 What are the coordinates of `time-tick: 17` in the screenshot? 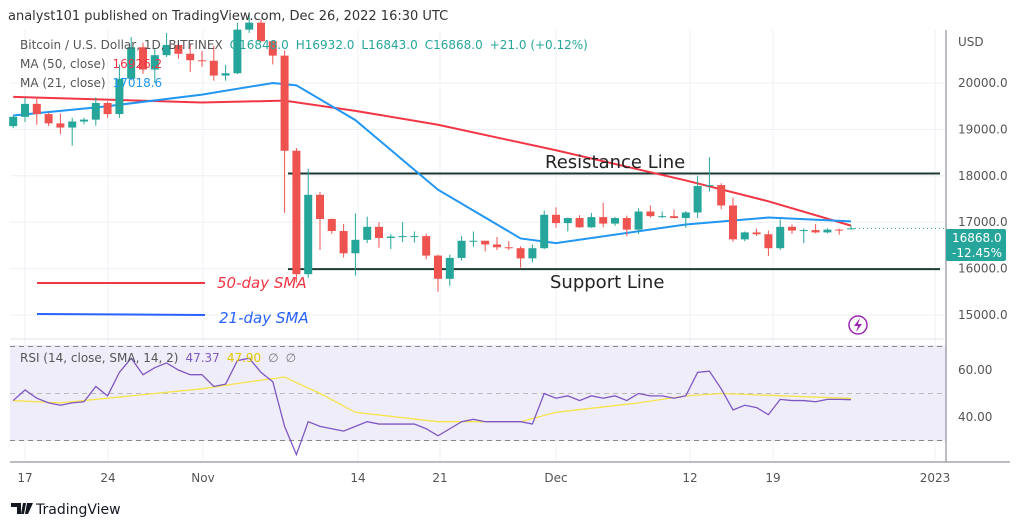 It's located at (24, 478).